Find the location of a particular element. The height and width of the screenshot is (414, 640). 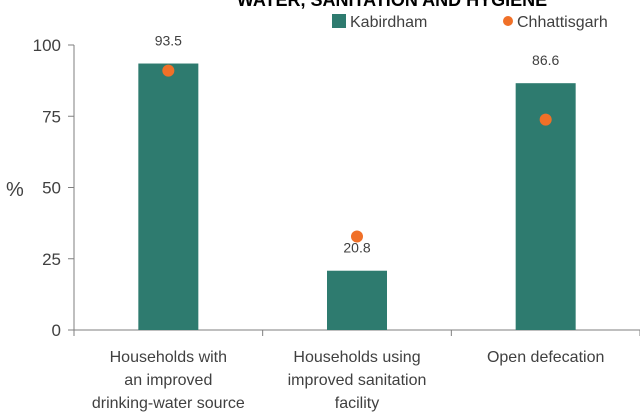

data-label: 93.5 is located at coordinates (168, 41).